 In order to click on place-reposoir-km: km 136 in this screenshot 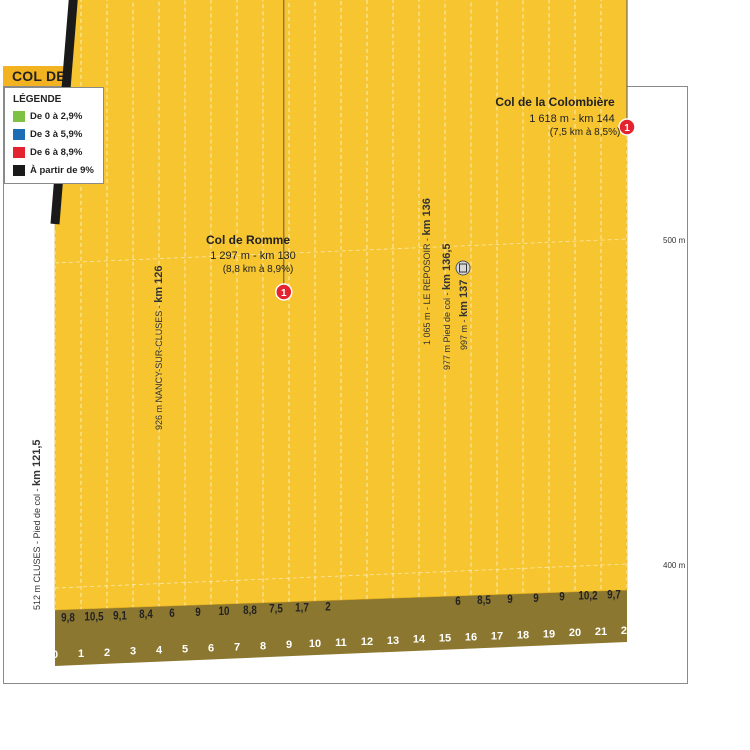, I will do `click(427, 216)`.